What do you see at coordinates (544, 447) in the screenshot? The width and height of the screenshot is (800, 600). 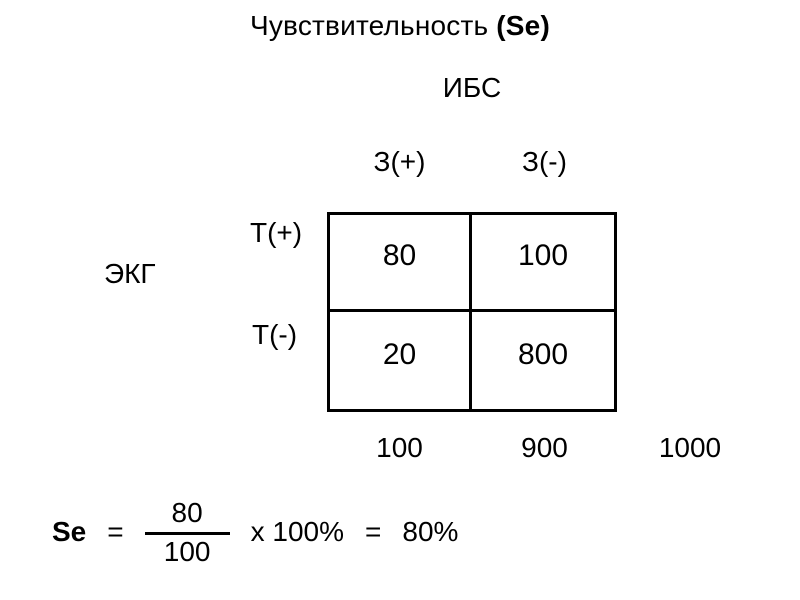 I see `total-healthy: 900` at bounding box center [544, 447].